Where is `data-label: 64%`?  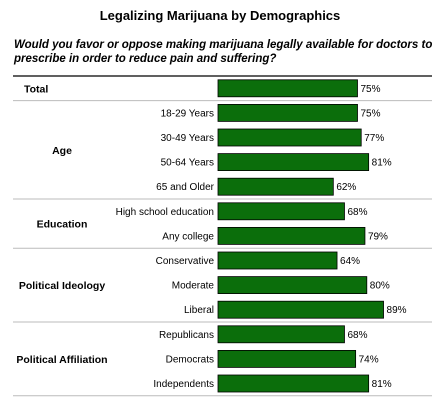
data-label: 64% is located at coordinates (350, 261).